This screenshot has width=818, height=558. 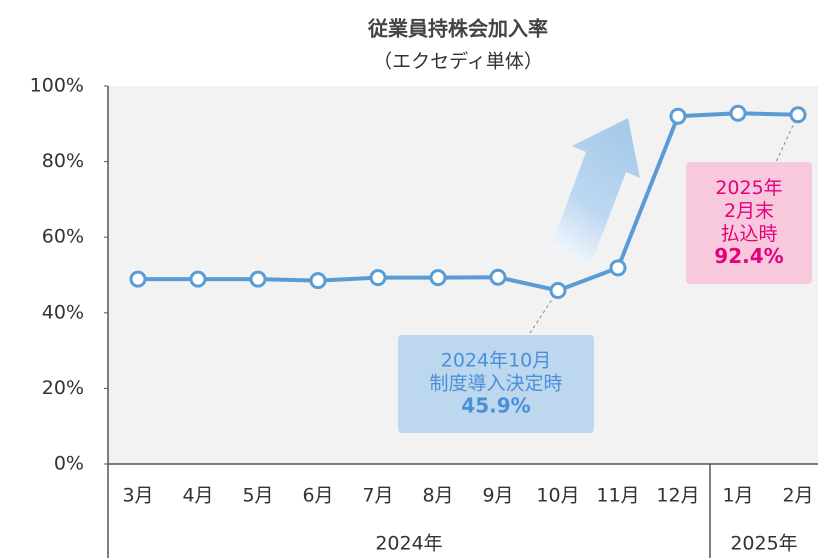 I want to click on y-tick-label: 80%, so click(x=63, y=161).